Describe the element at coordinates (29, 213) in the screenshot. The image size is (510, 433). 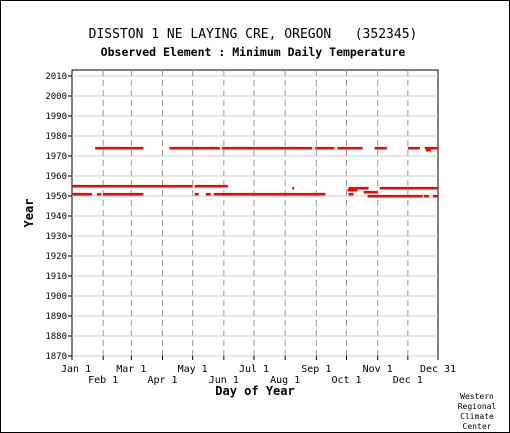
I see `y-axis-label: Year` at that location.